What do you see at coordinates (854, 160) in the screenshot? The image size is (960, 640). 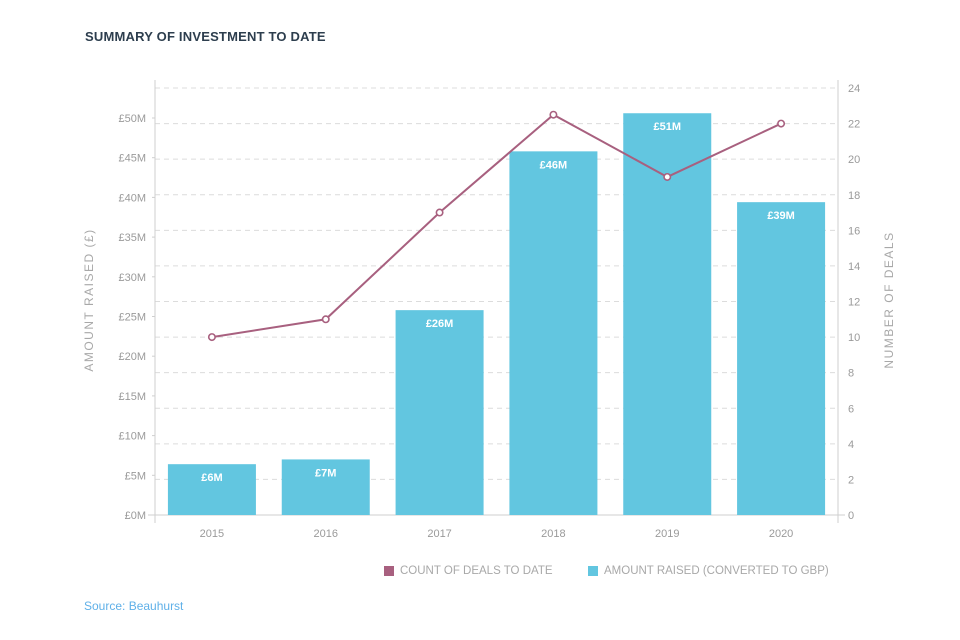 I see `y2-tick-label: 20` at bounding box center [854, 160].